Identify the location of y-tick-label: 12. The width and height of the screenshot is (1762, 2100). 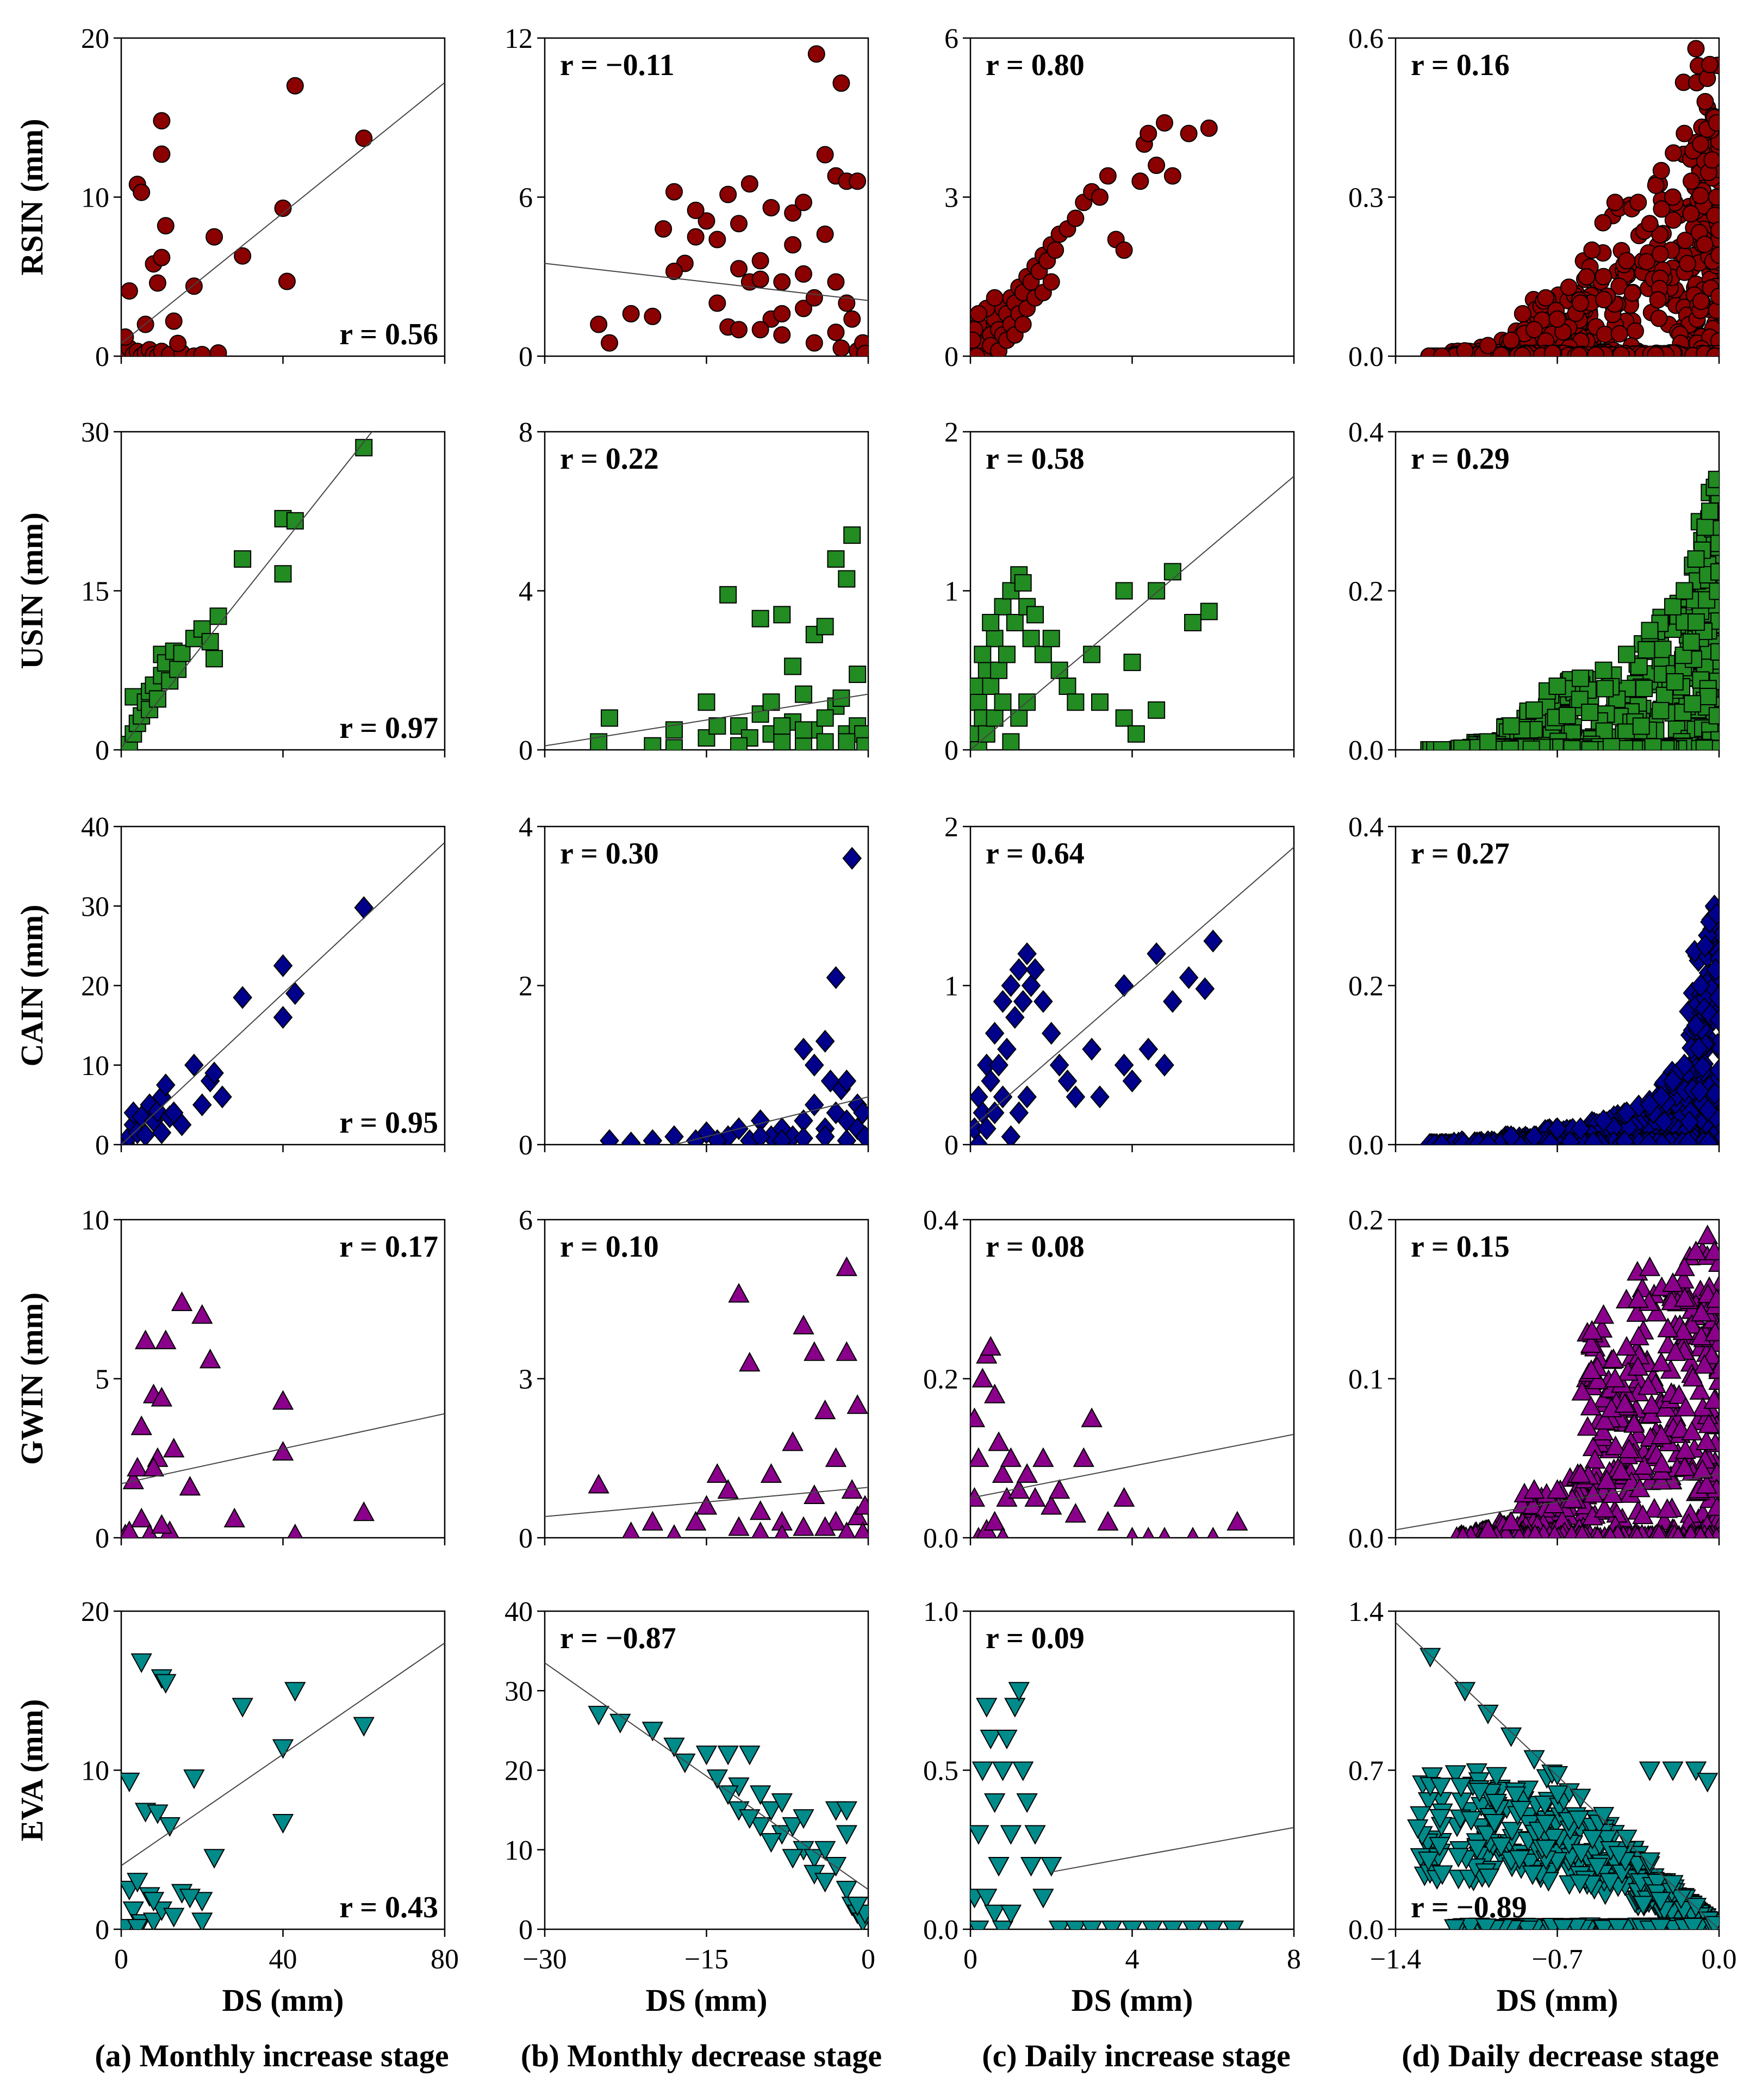
(519, 38).